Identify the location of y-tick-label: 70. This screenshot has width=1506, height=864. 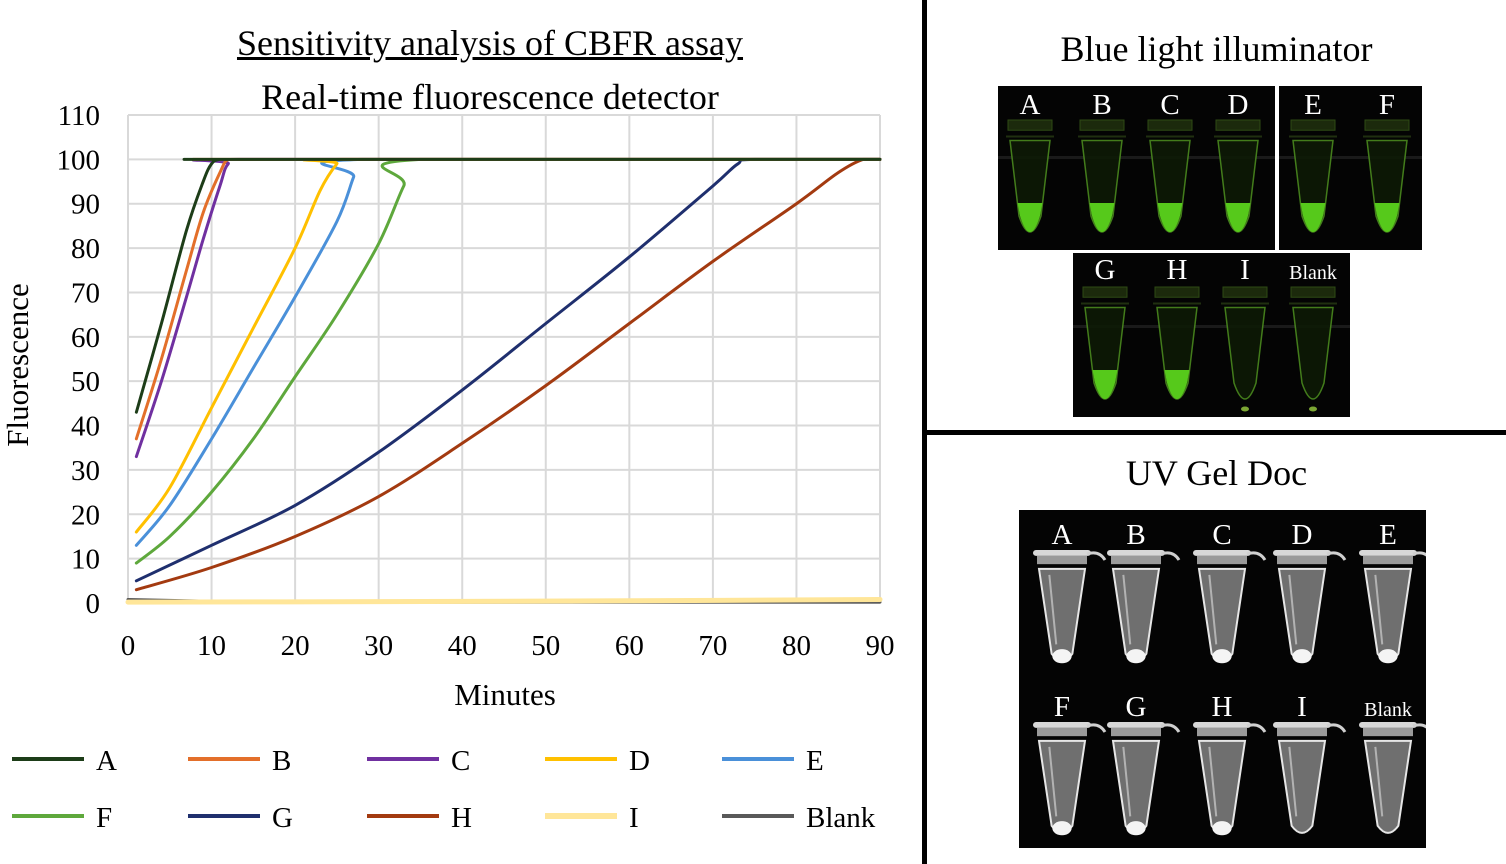
(85, 293).